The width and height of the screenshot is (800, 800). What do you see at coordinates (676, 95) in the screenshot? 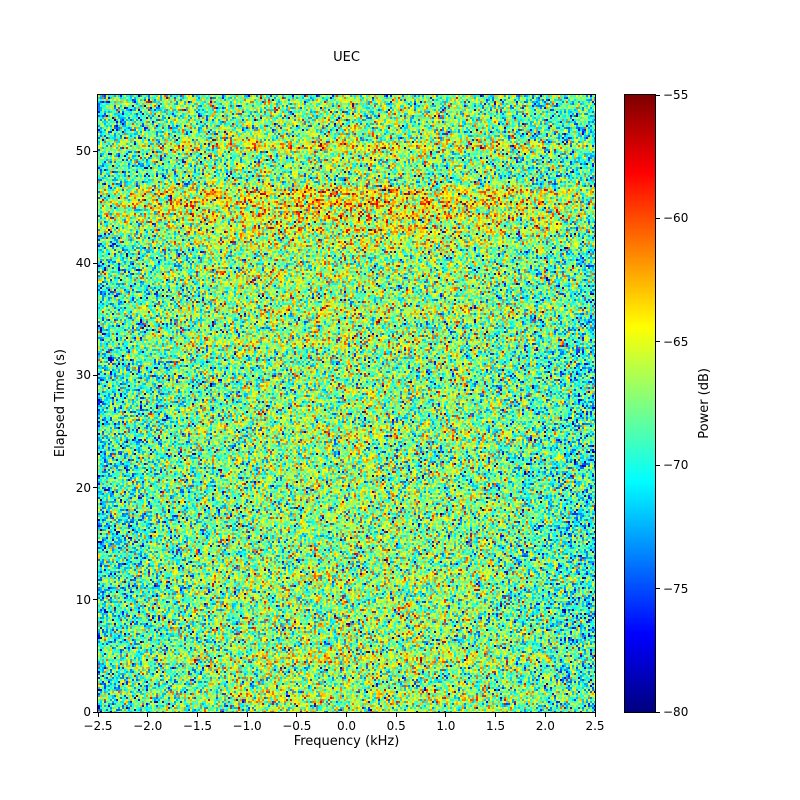
I see `colorbar-tick-label: −55` at bounding box center [676, 95].